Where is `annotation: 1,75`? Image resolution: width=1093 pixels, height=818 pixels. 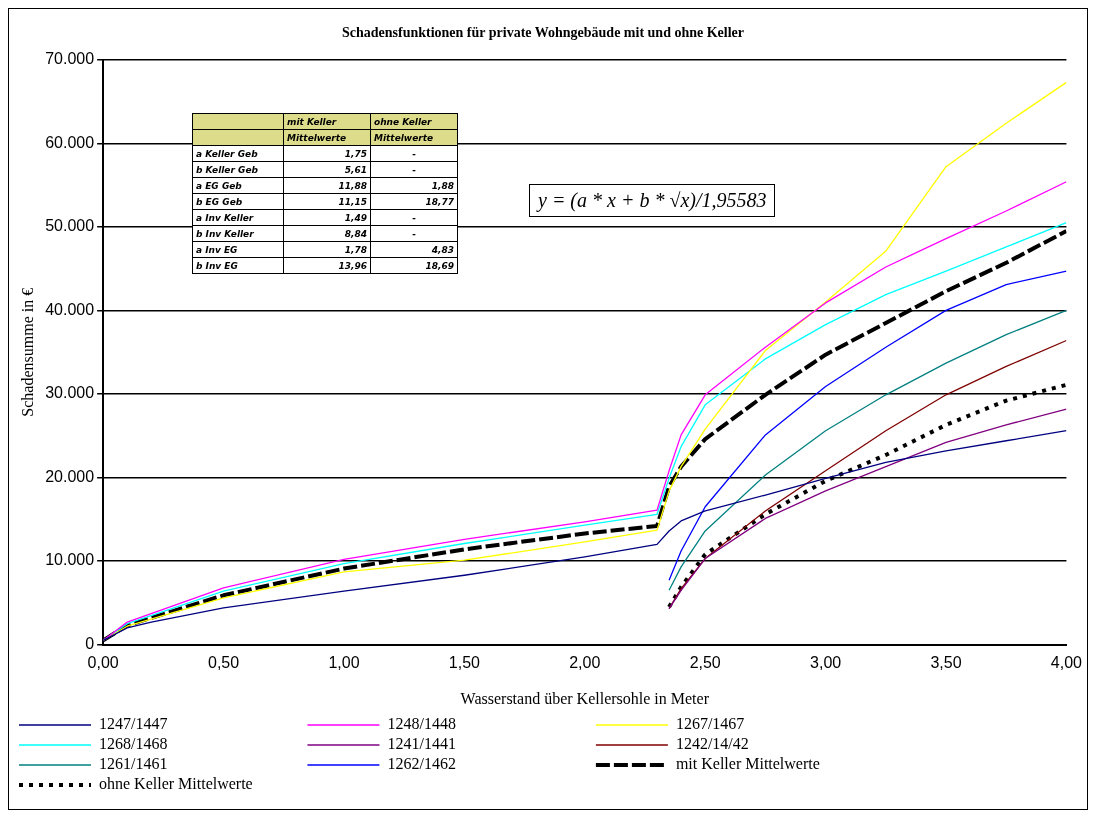 annotation: 1,75 is located at coordinates (327, 153).